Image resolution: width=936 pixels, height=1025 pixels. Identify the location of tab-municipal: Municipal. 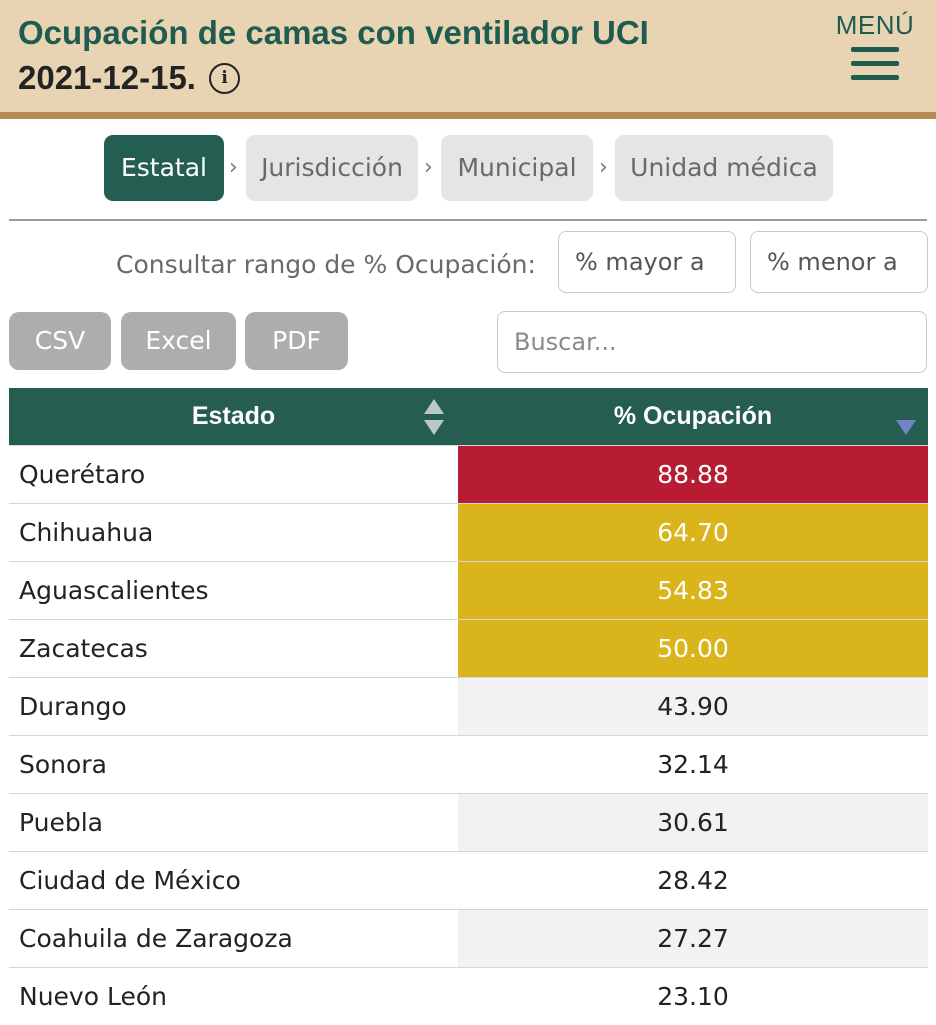
(517, 168).